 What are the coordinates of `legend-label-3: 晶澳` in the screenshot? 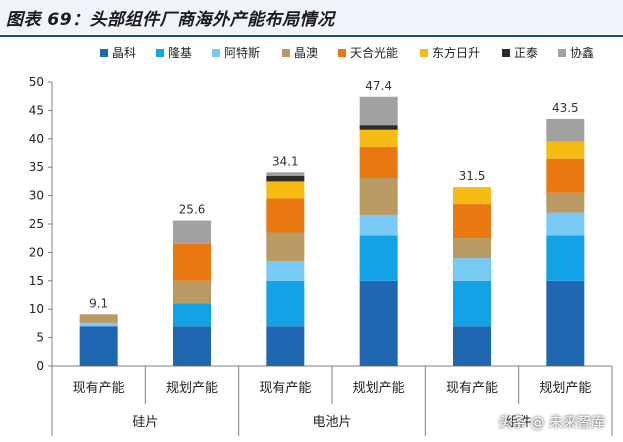 It's located at (306, 53).